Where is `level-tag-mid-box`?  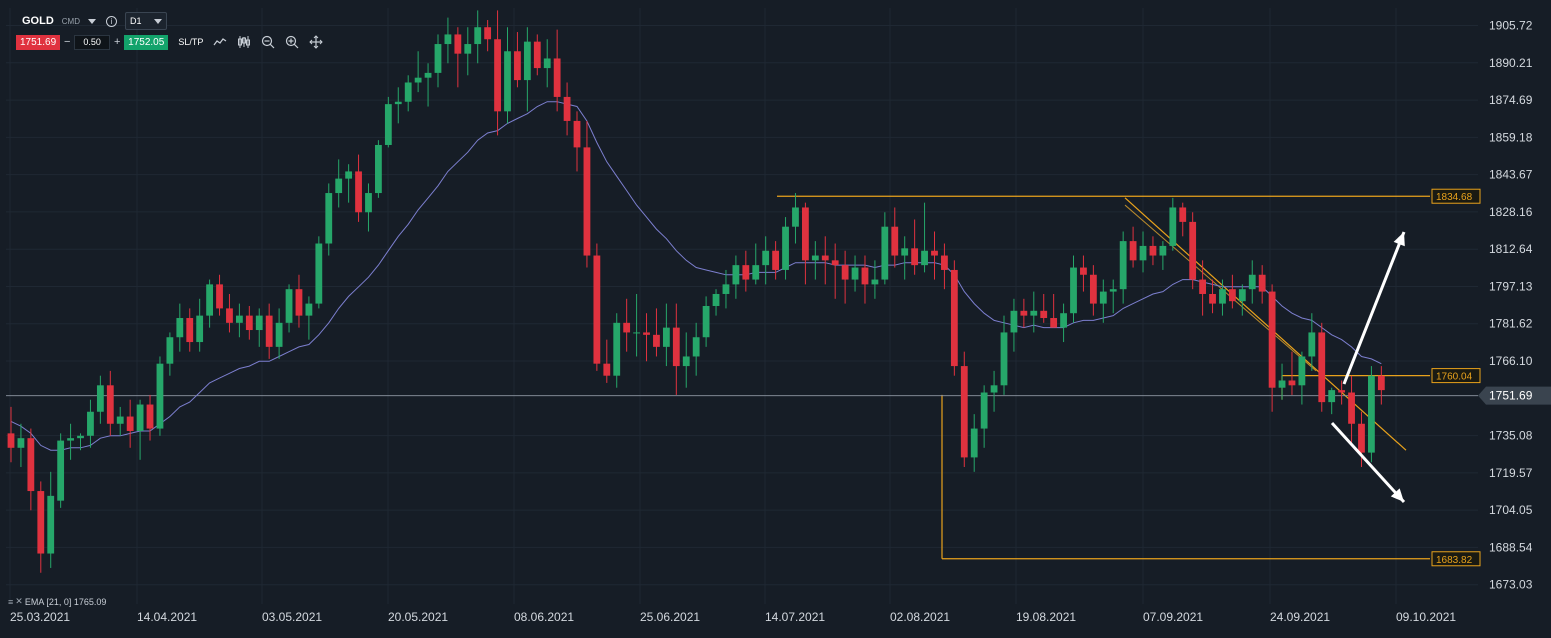 level-tag-mid-box is located at coordinates (1456, 376).